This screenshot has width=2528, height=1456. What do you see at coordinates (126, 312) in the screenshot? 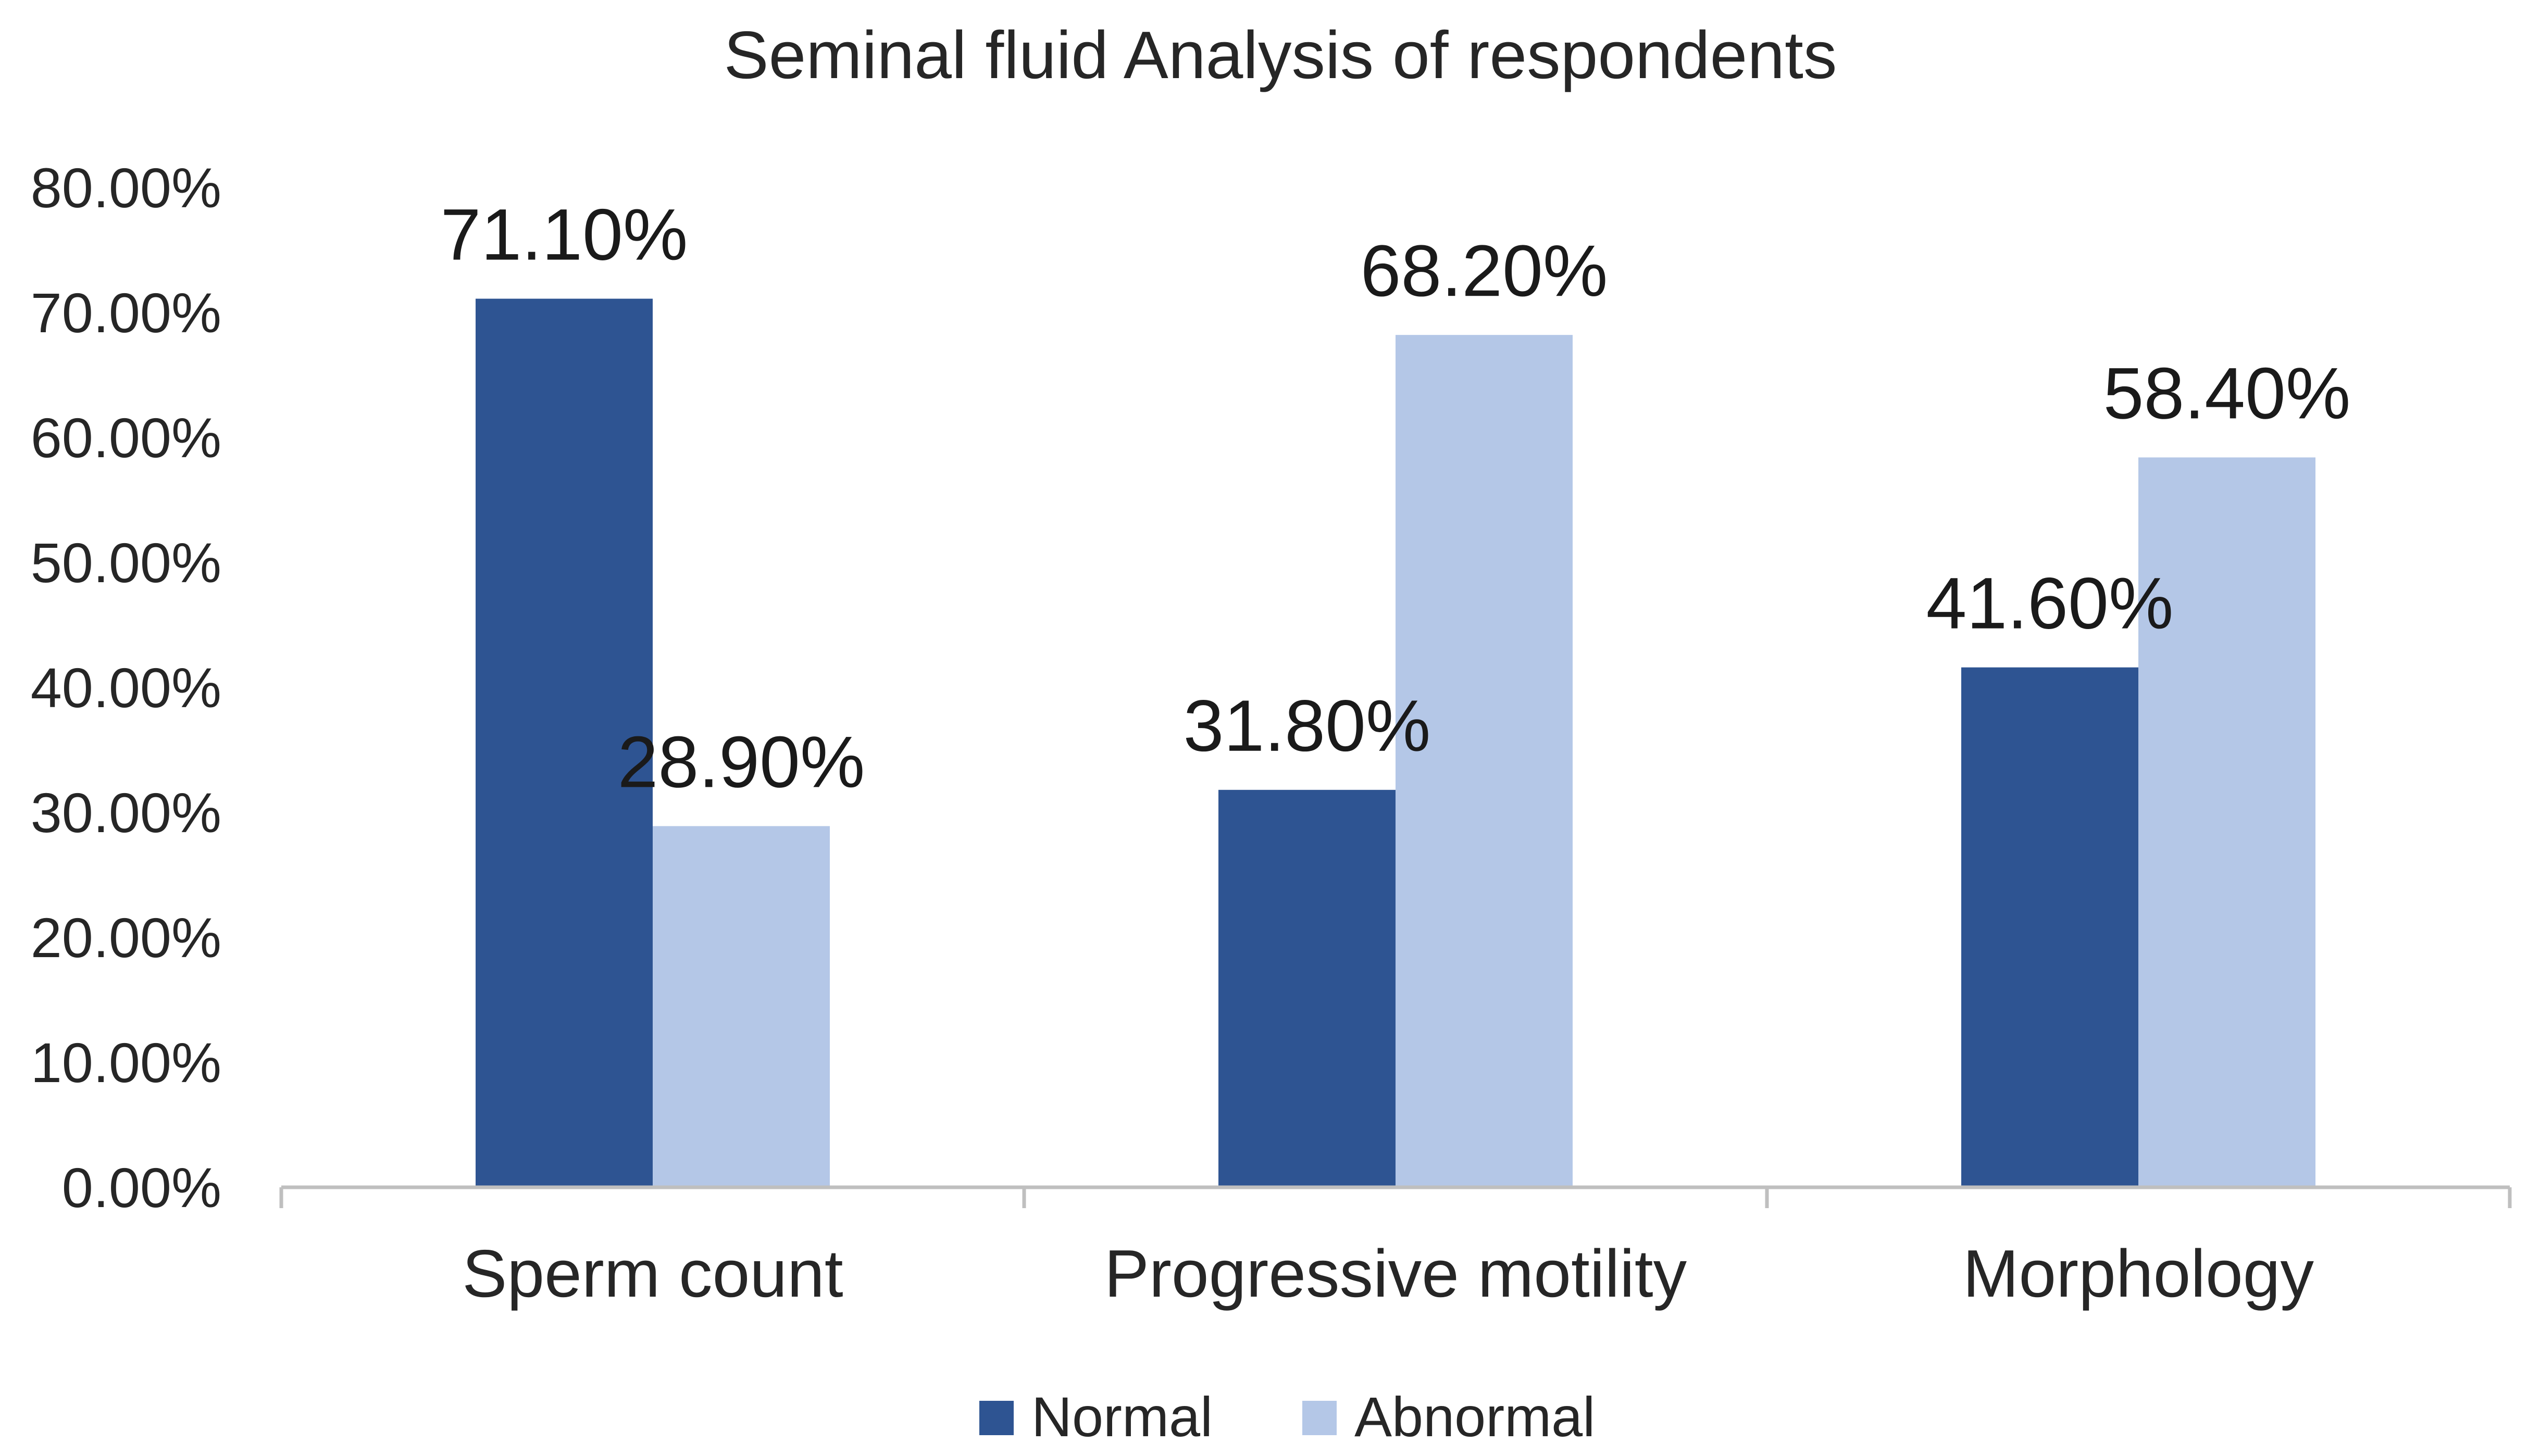
I see `y-tick-label: 70.00%` at bounding box center [126, 312].